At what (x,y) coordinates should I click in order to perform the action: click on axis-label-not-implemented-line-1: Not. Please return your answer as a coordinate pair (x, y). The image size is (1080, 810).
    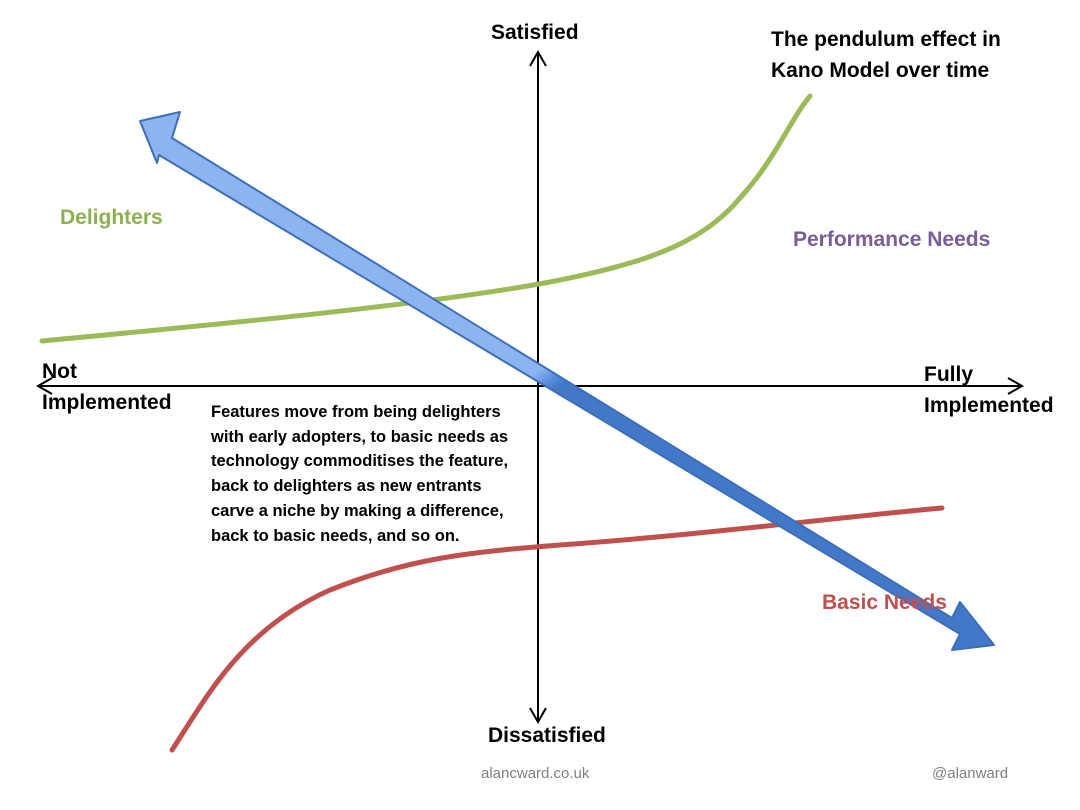
    Looking at the image, I should click on (59, 371).